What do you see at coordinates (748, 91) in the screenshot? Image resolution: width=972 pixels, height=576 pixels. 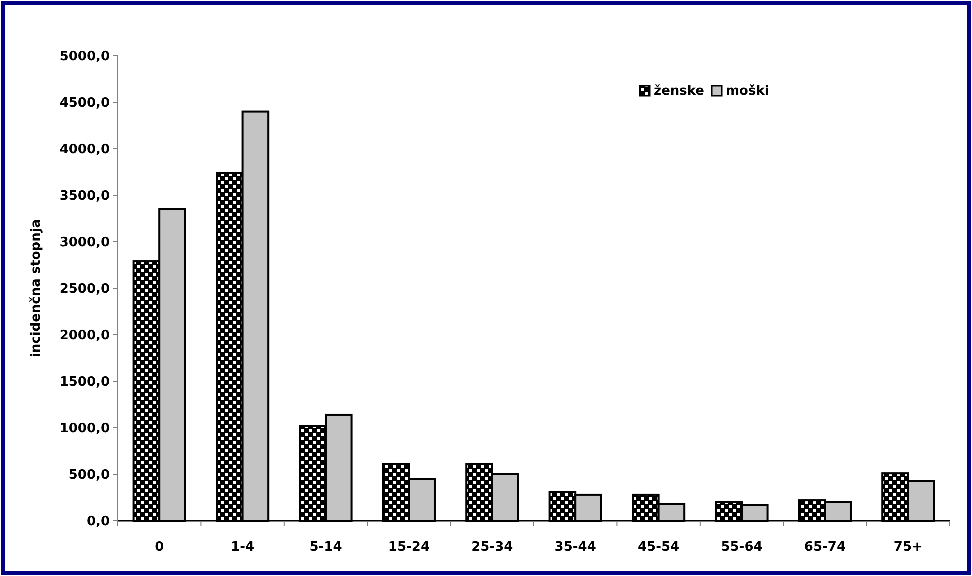 I see `legend-label: moški` at bounding box center [748, 91].